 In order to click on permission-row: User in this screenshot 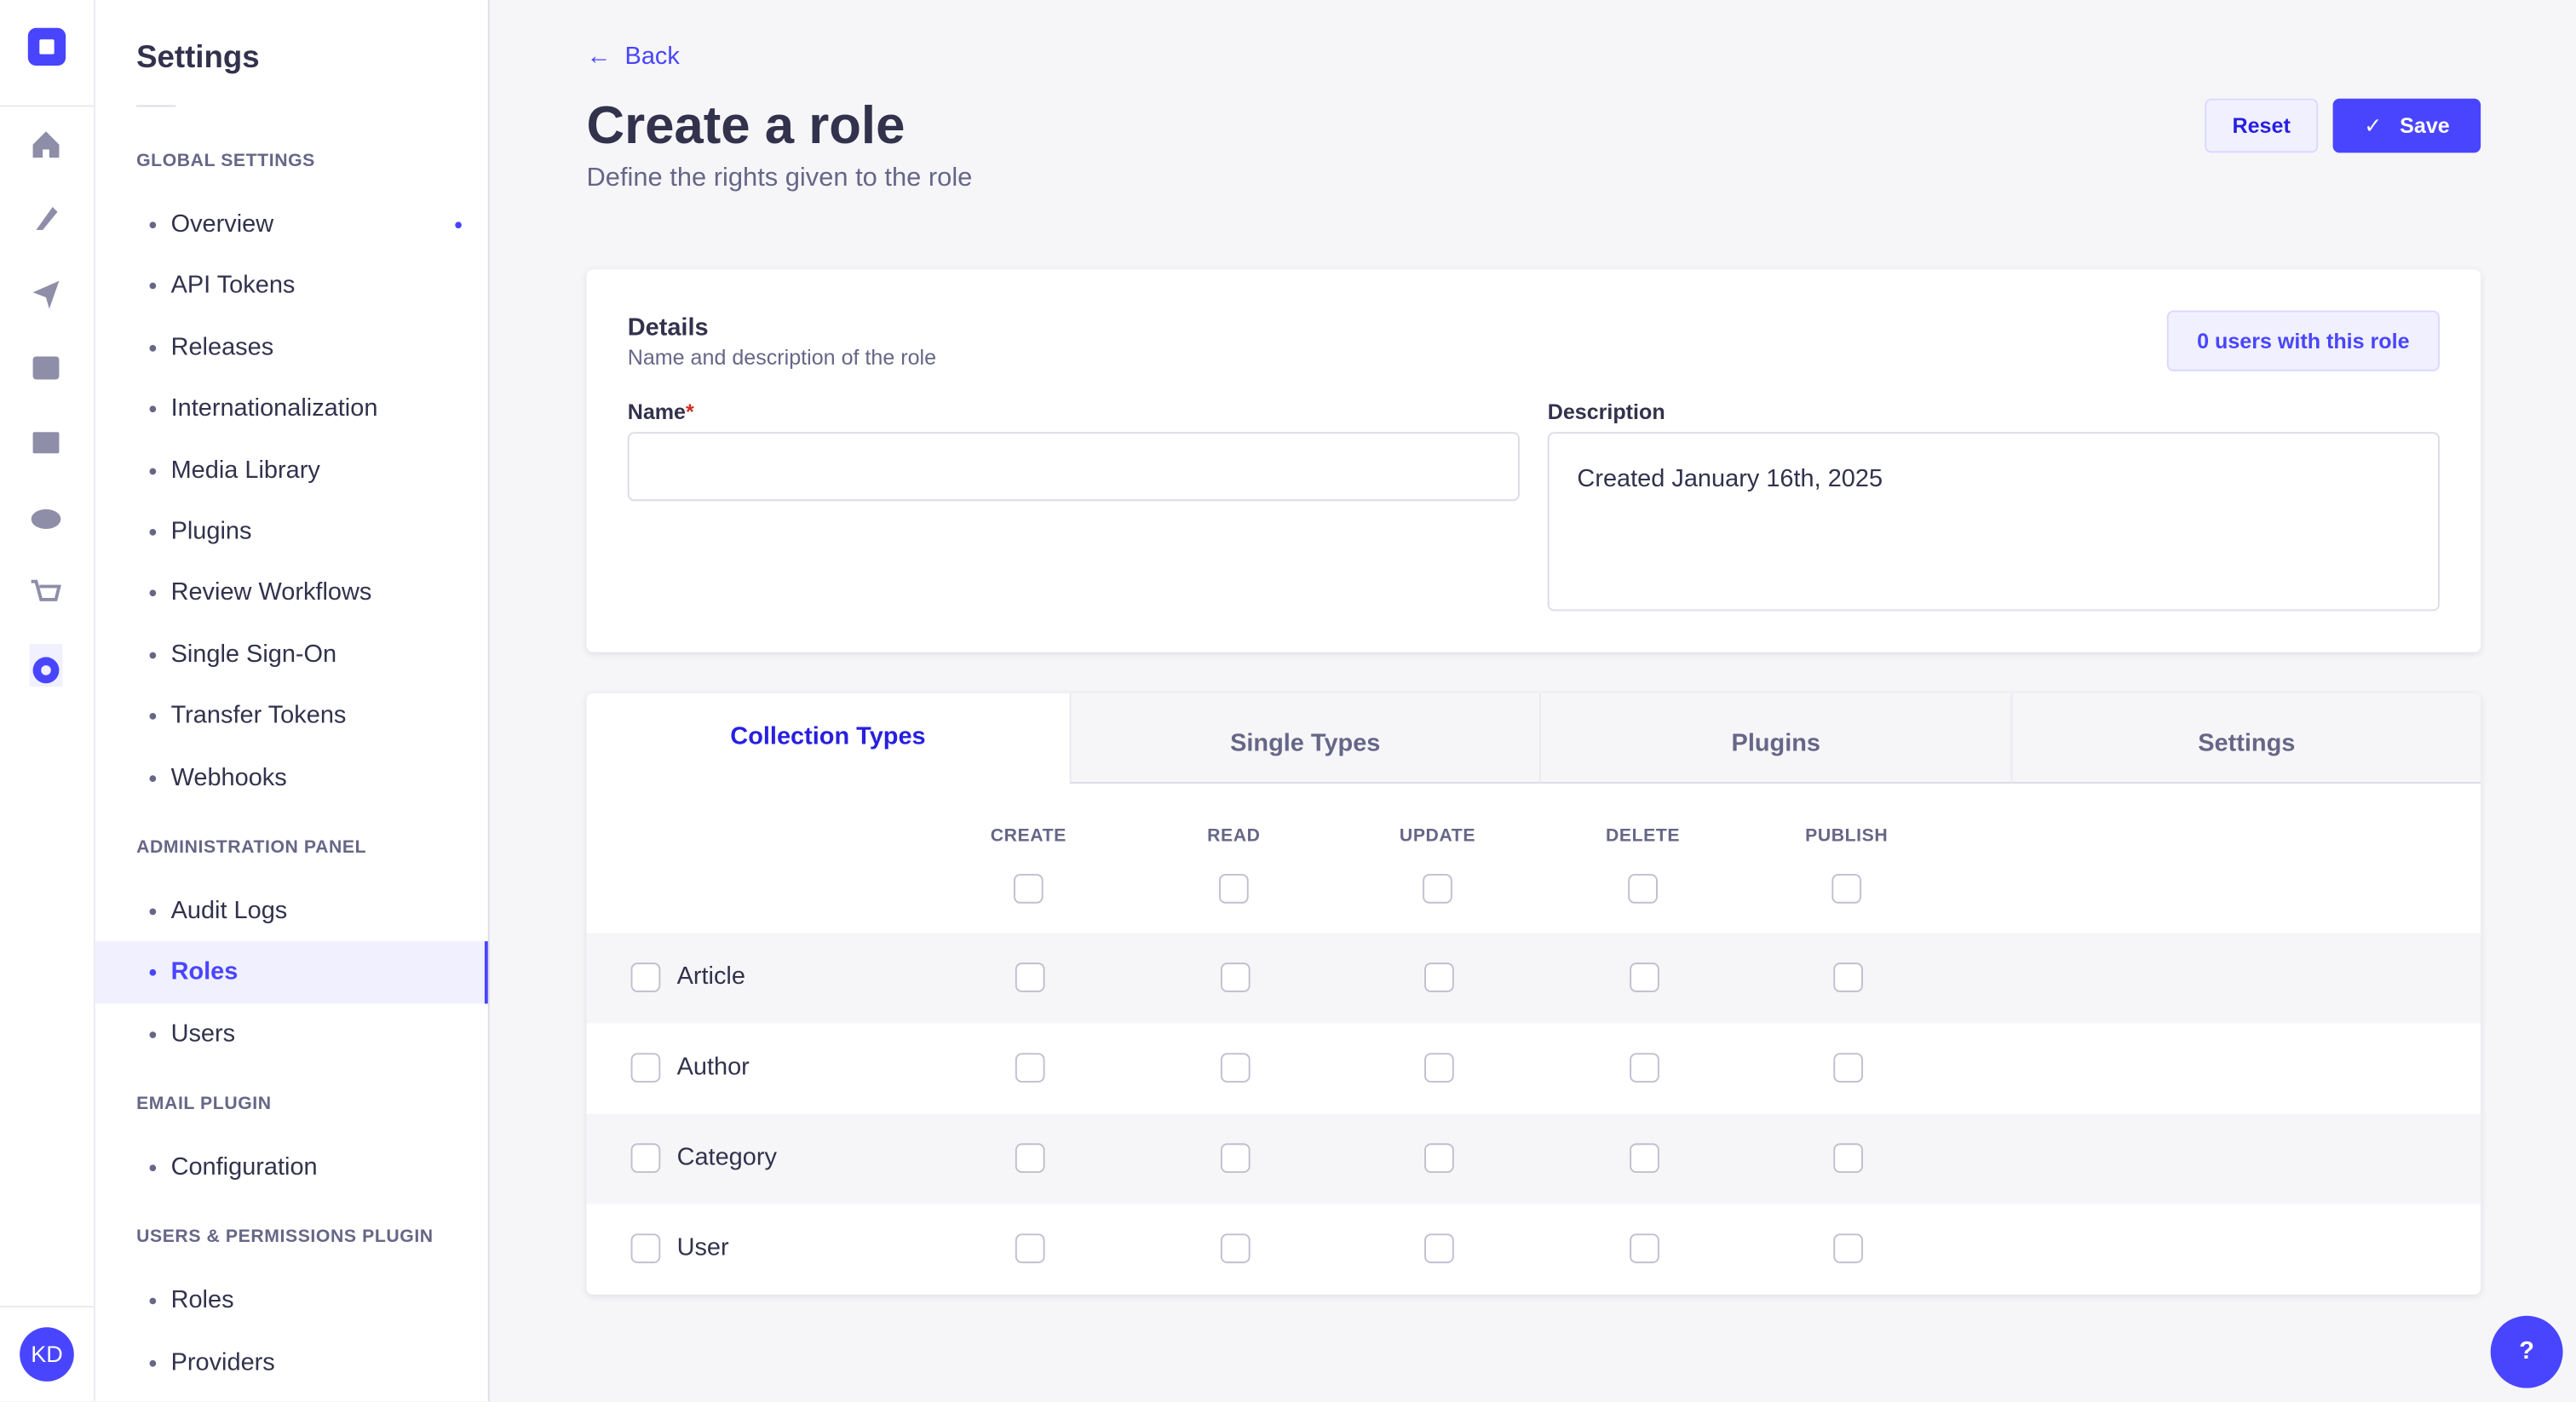, I will do `click(1534, 1249)`.